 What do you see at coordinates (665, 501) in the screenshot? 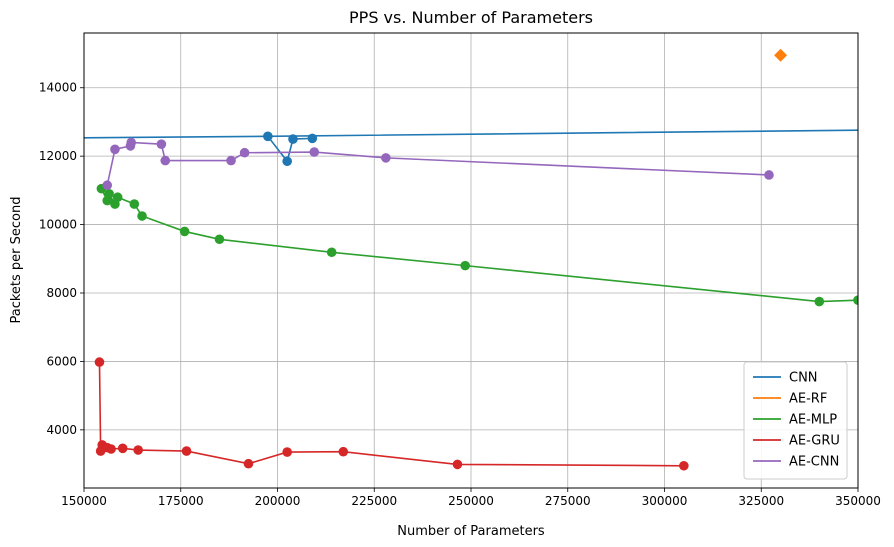
I see `x-tick-label: 300000` at bounding box center [665, 501].